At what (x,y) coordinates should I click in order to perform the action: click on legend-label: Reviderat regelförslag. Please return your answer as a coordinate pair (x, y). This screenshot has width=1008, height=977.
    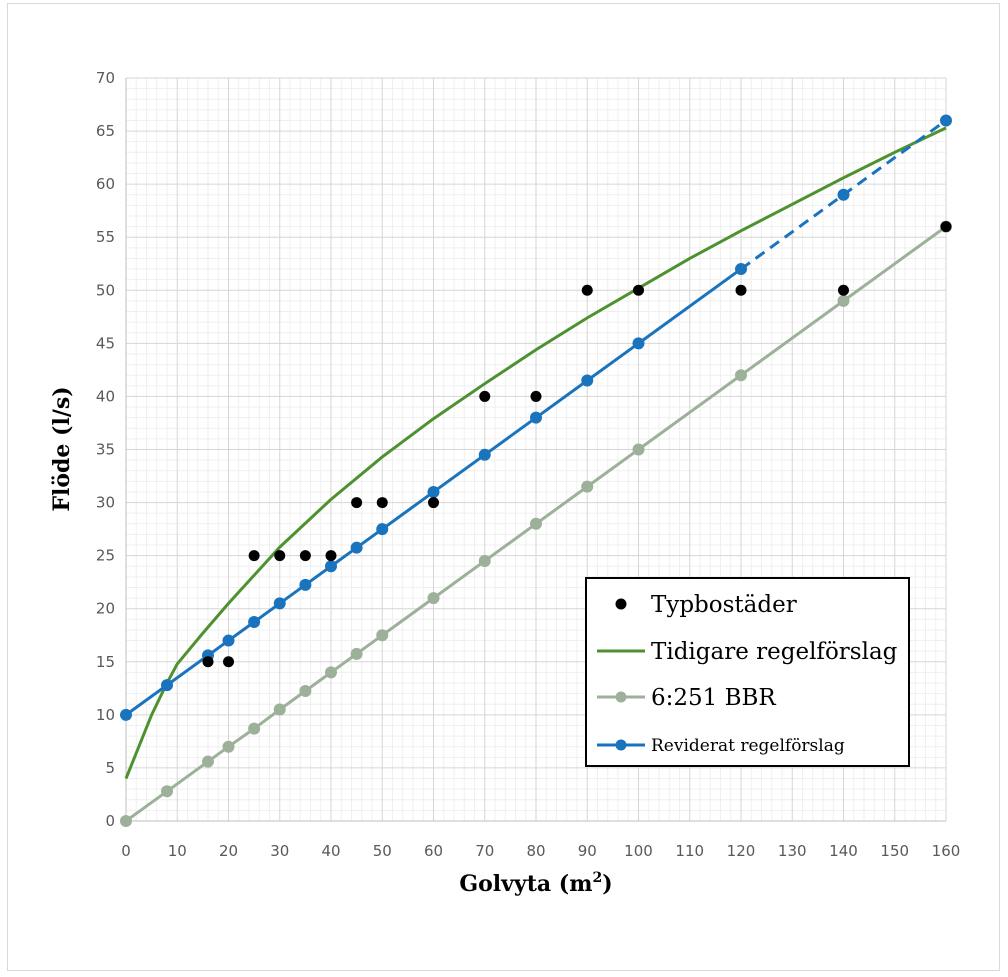
    Looking at the image, I should click on (748, 746).